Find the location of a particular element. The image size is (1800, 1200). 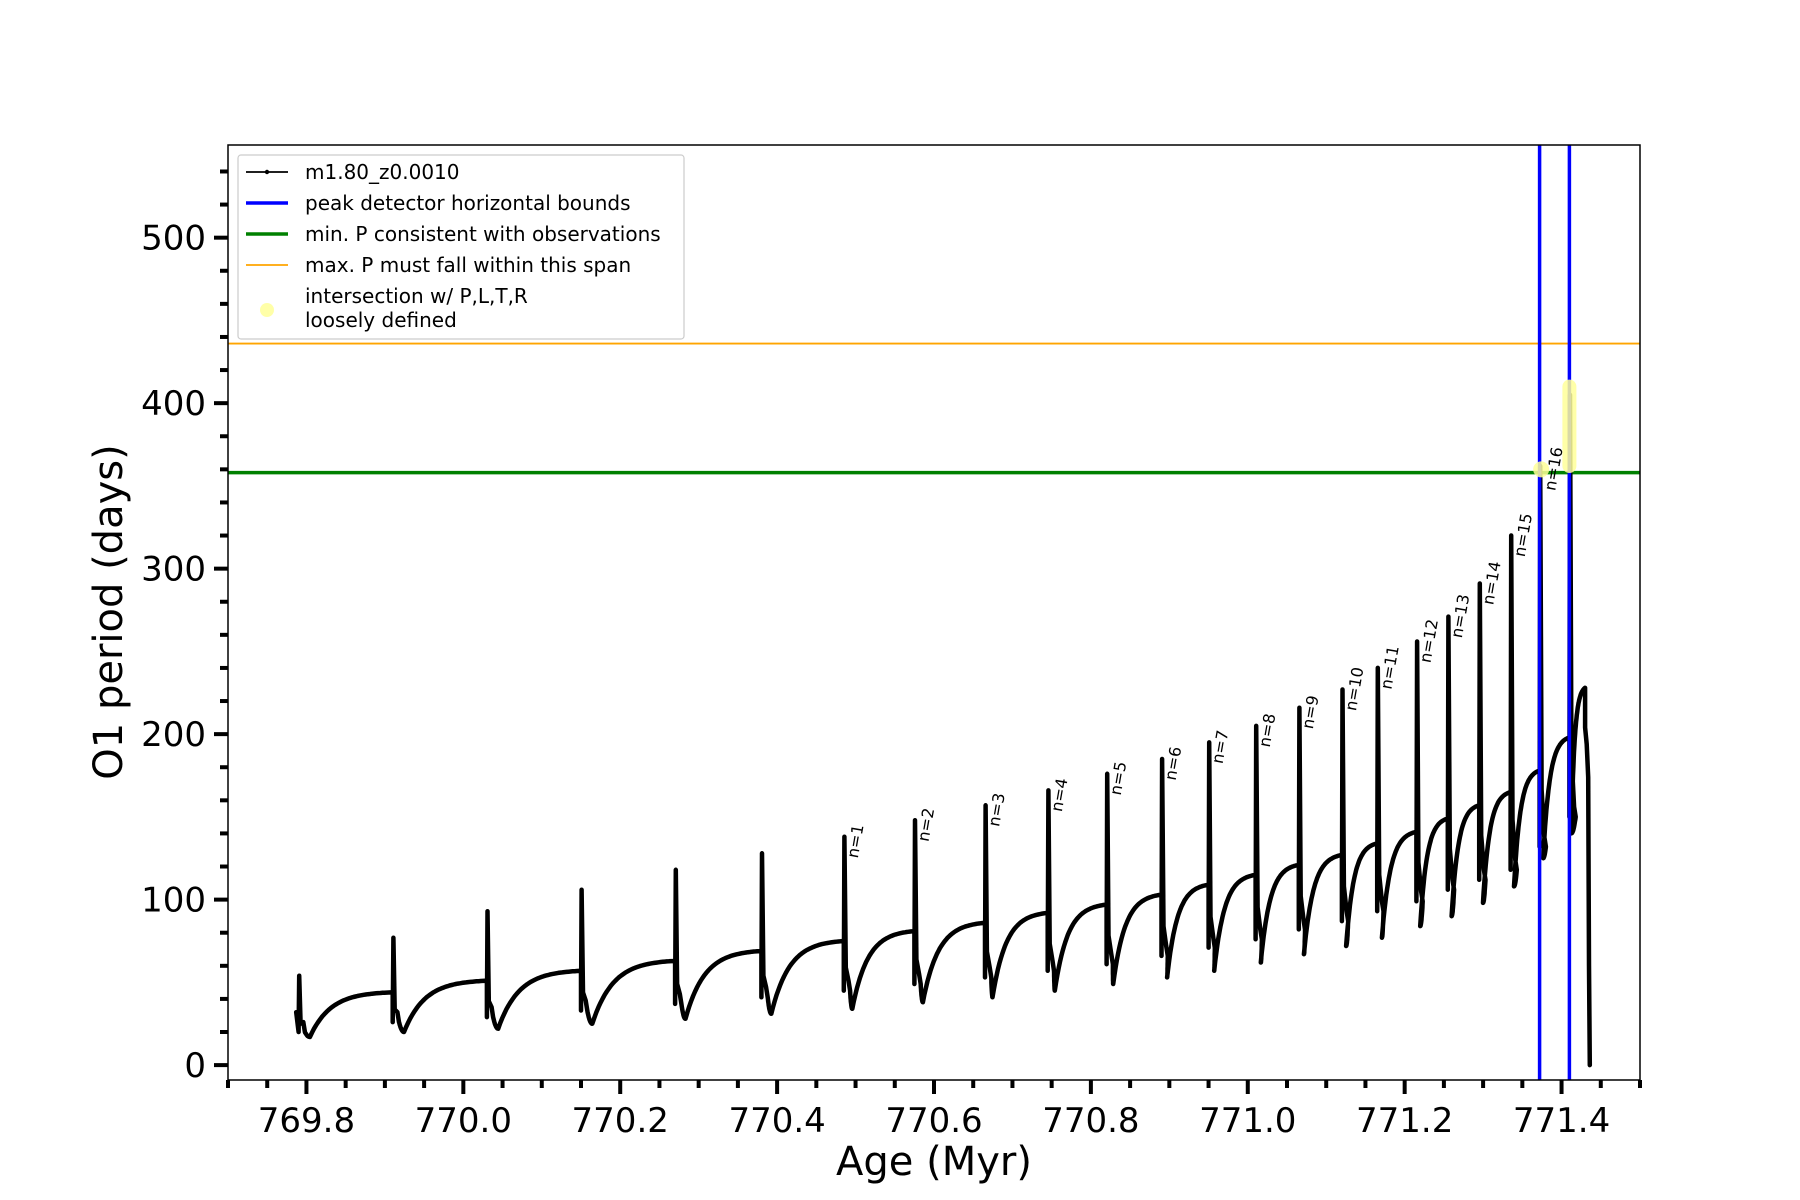

x-tick-label-1: 770.0 is located at coordinates (463, 1121).